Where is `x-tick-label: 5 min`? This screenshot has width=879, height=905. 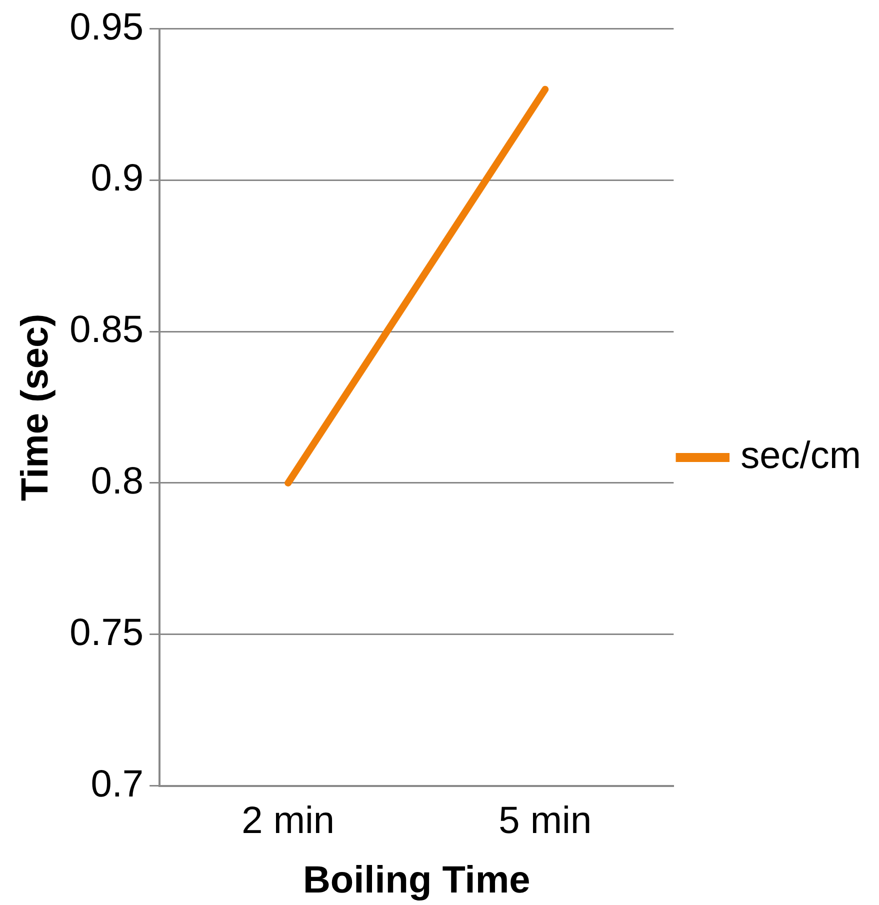
x-tick-label: 5 min is located at coordinates (545, 821).